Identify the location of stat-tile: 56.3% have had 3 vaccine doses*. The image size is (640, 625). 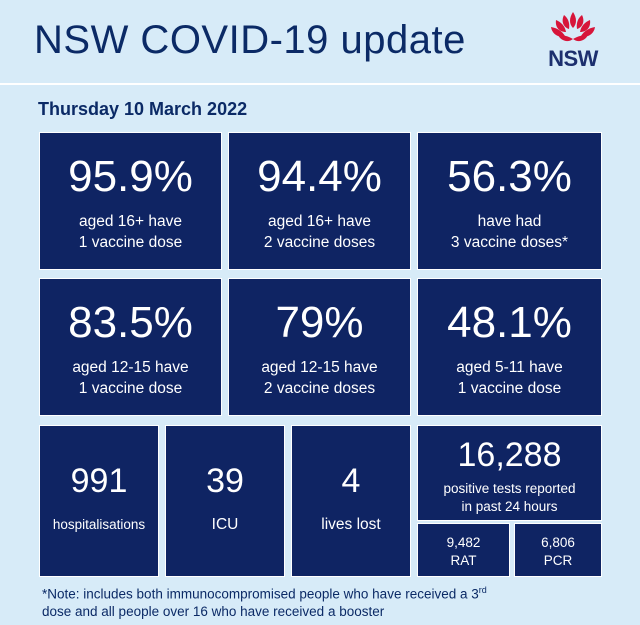
(509, 201).